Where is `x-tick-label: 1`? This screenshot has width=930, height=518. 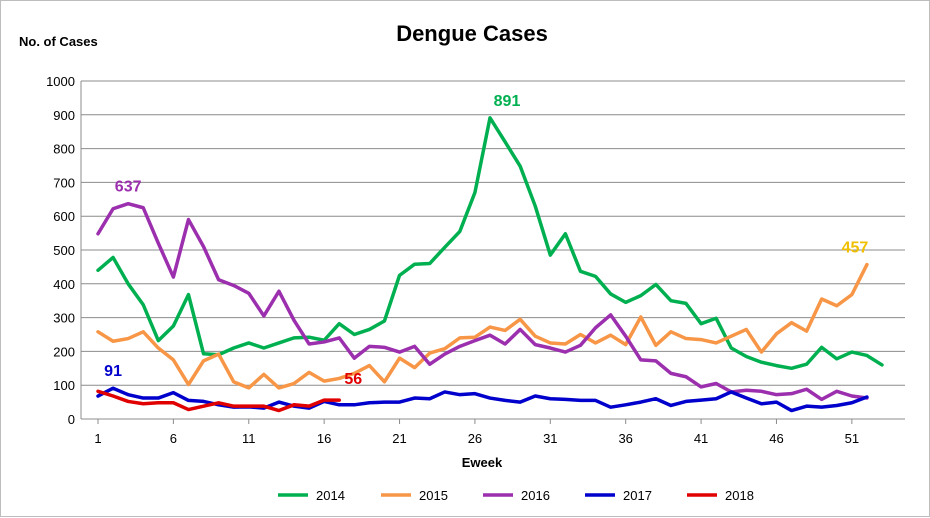
x-tick-label: 1 is located at coordinates (97, 438).